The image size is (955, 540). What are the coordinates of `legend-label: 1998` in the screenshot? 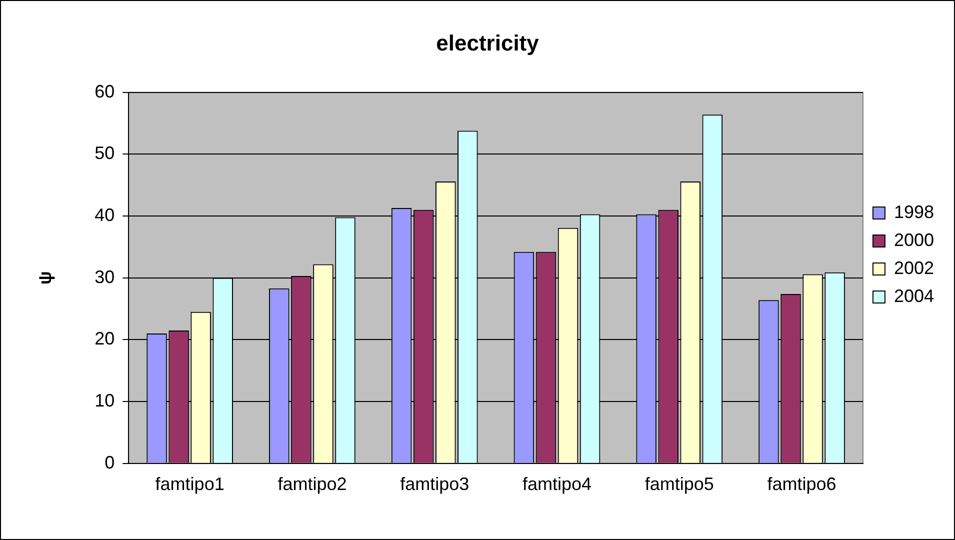 It's located at (914, 212).